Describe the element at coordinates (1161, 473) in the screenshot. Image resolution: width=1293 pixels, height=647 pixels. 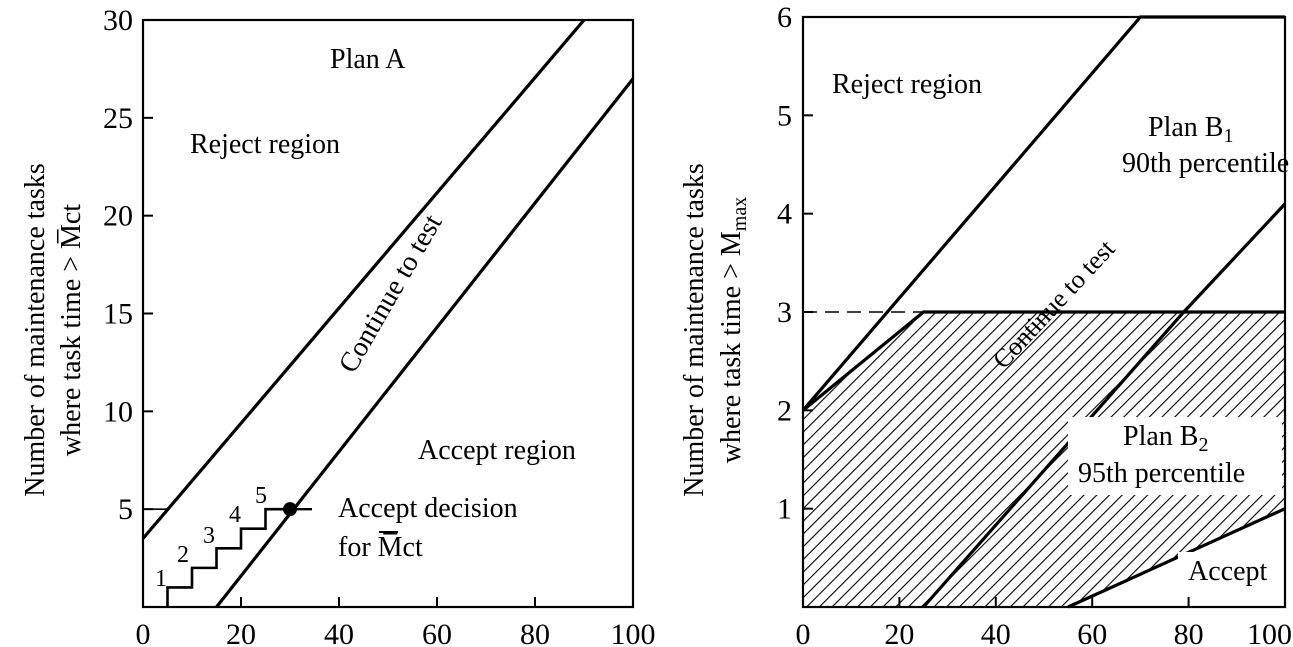
I see `95th-percentile-label: 95th percentile` at that location.